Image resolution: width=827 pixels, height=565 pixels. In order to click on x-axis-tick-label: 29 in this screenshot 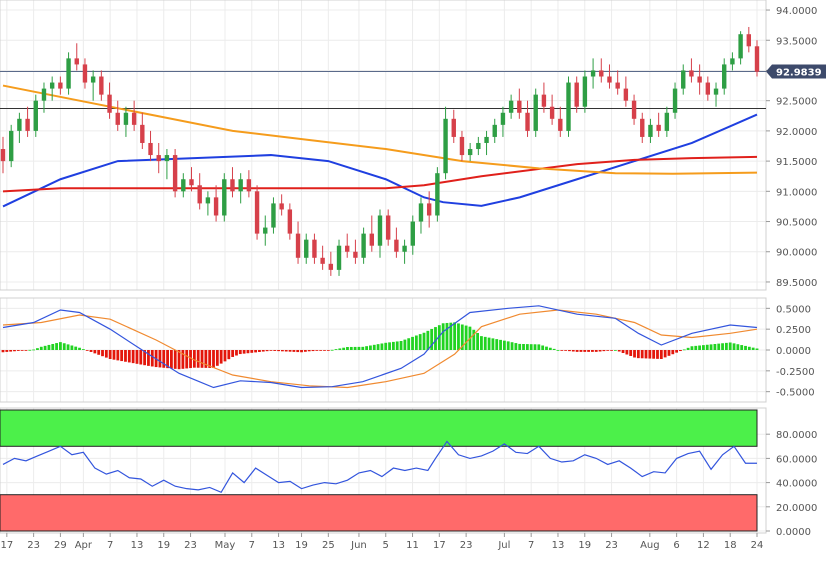, I will do `click(60, 545)`.